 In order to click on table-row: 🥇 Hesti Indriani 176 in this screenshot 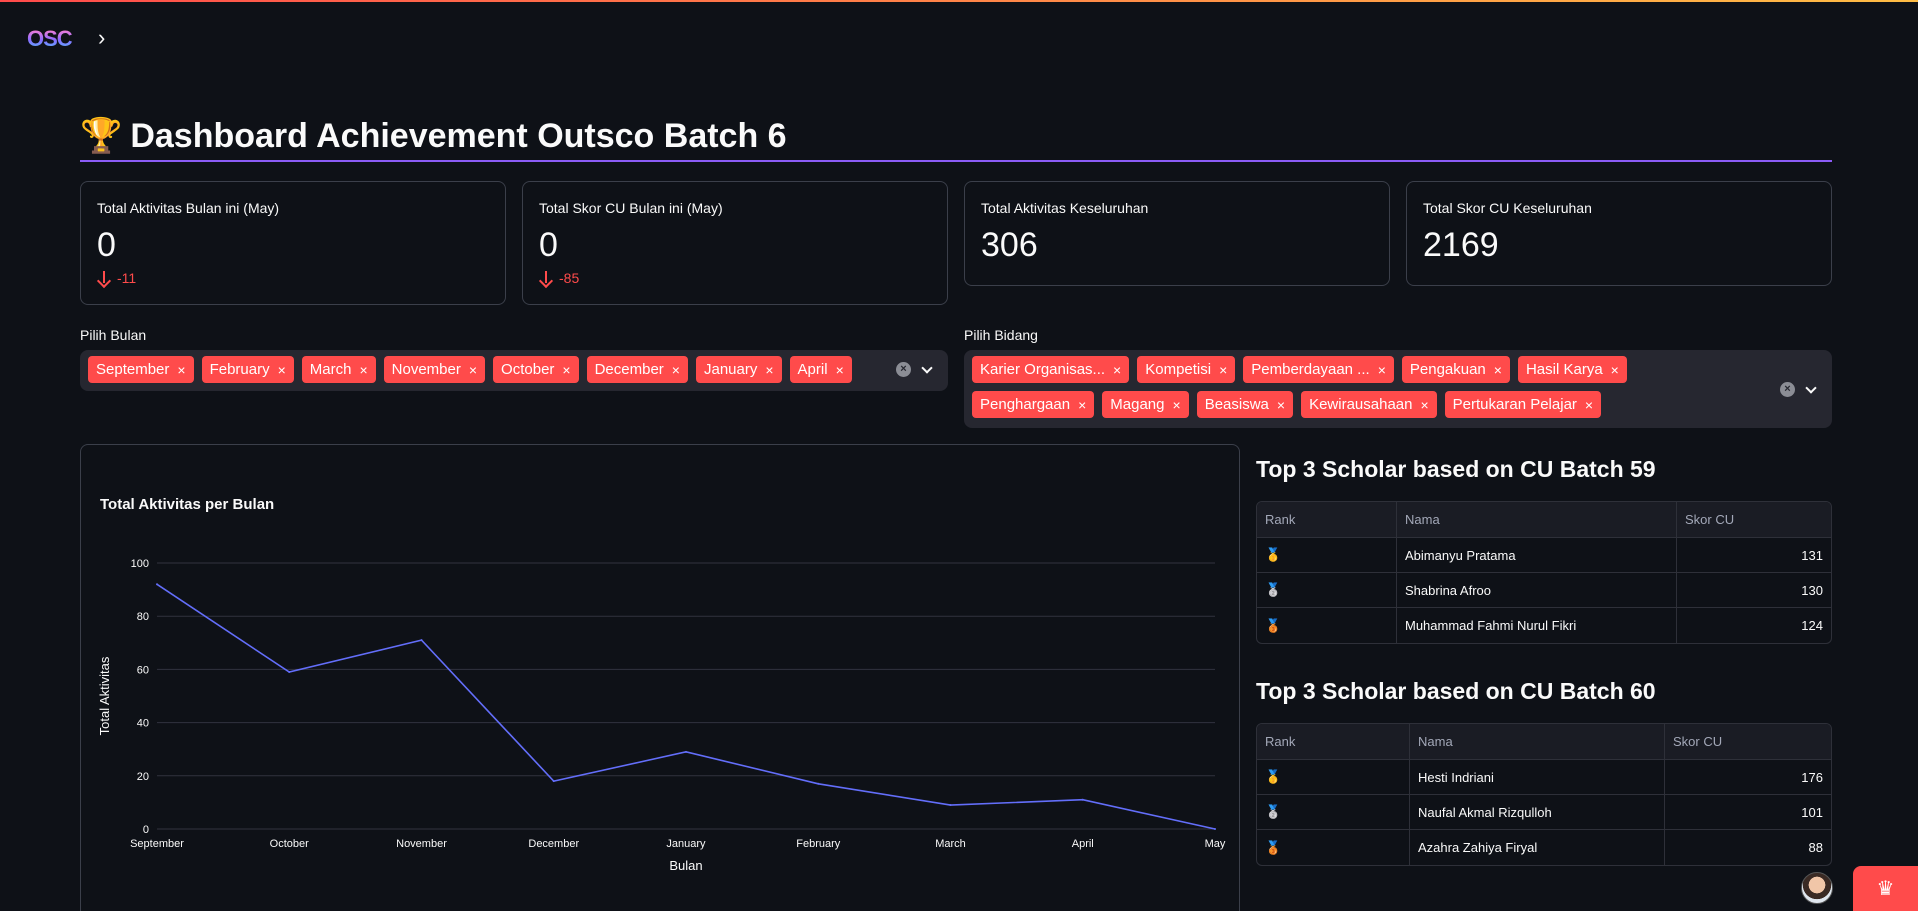, I will do `click(1544, 777)`.